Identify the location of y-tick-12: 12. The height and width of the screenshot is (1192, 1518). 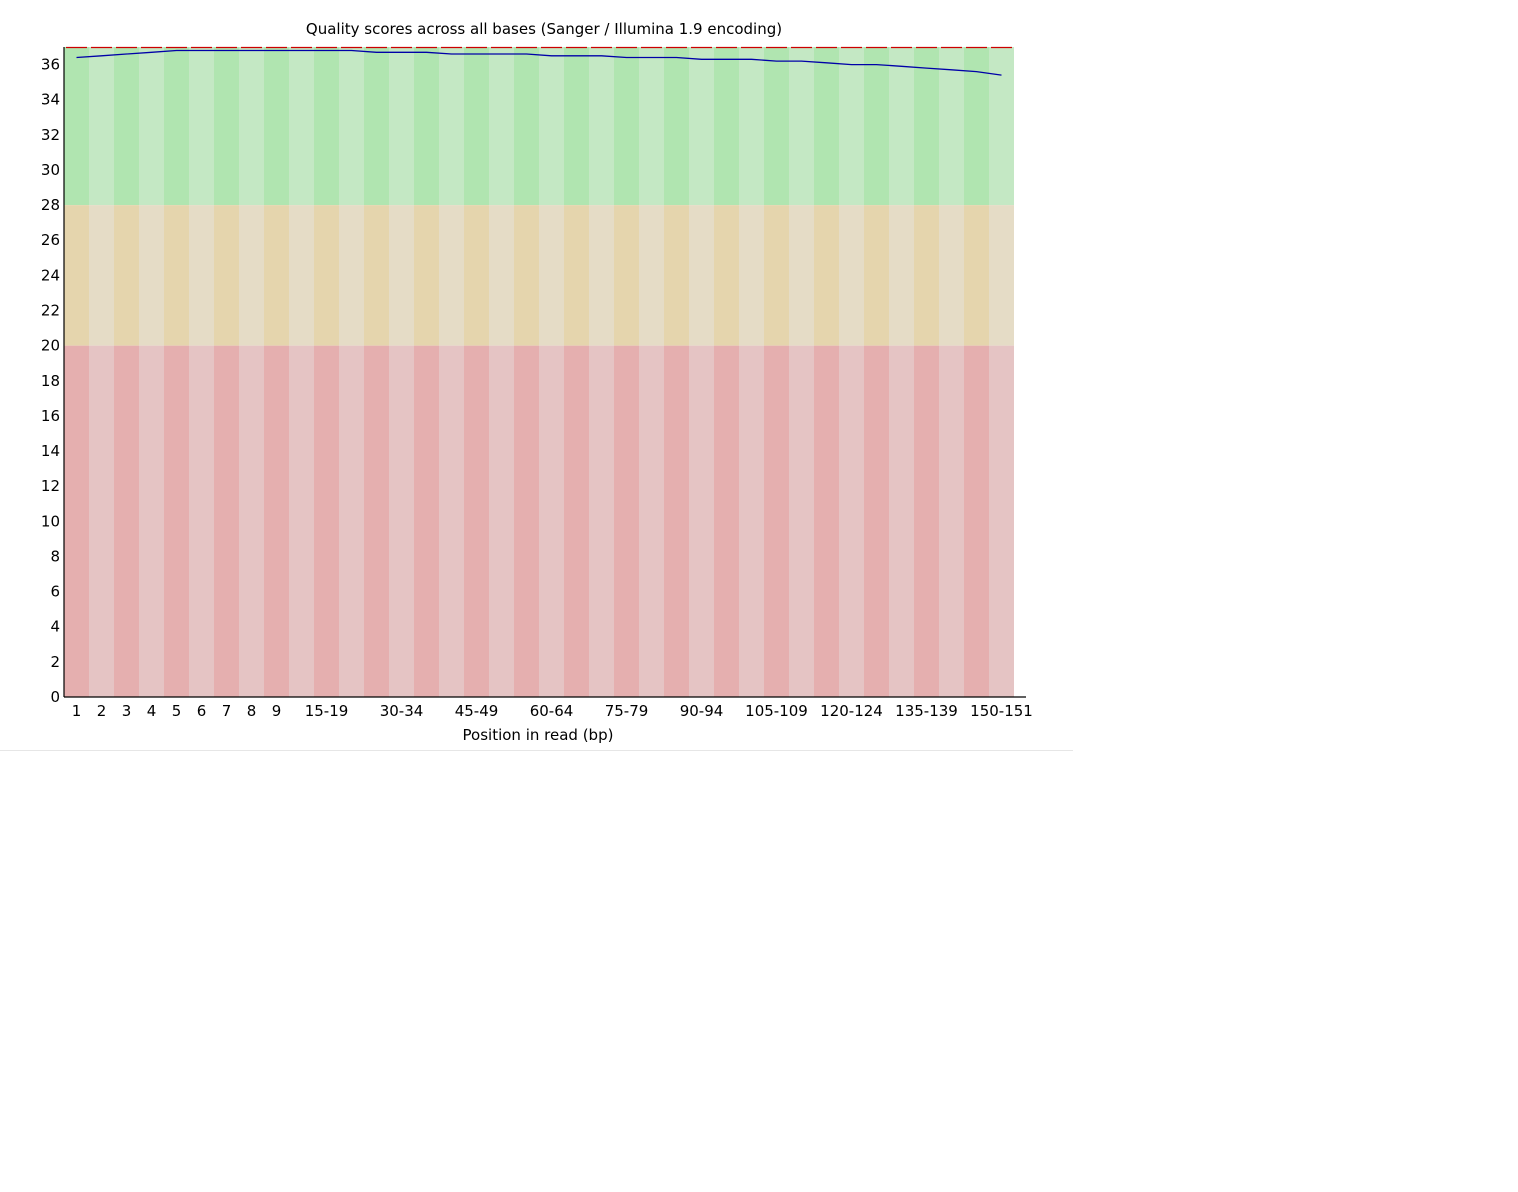
(50, 486).